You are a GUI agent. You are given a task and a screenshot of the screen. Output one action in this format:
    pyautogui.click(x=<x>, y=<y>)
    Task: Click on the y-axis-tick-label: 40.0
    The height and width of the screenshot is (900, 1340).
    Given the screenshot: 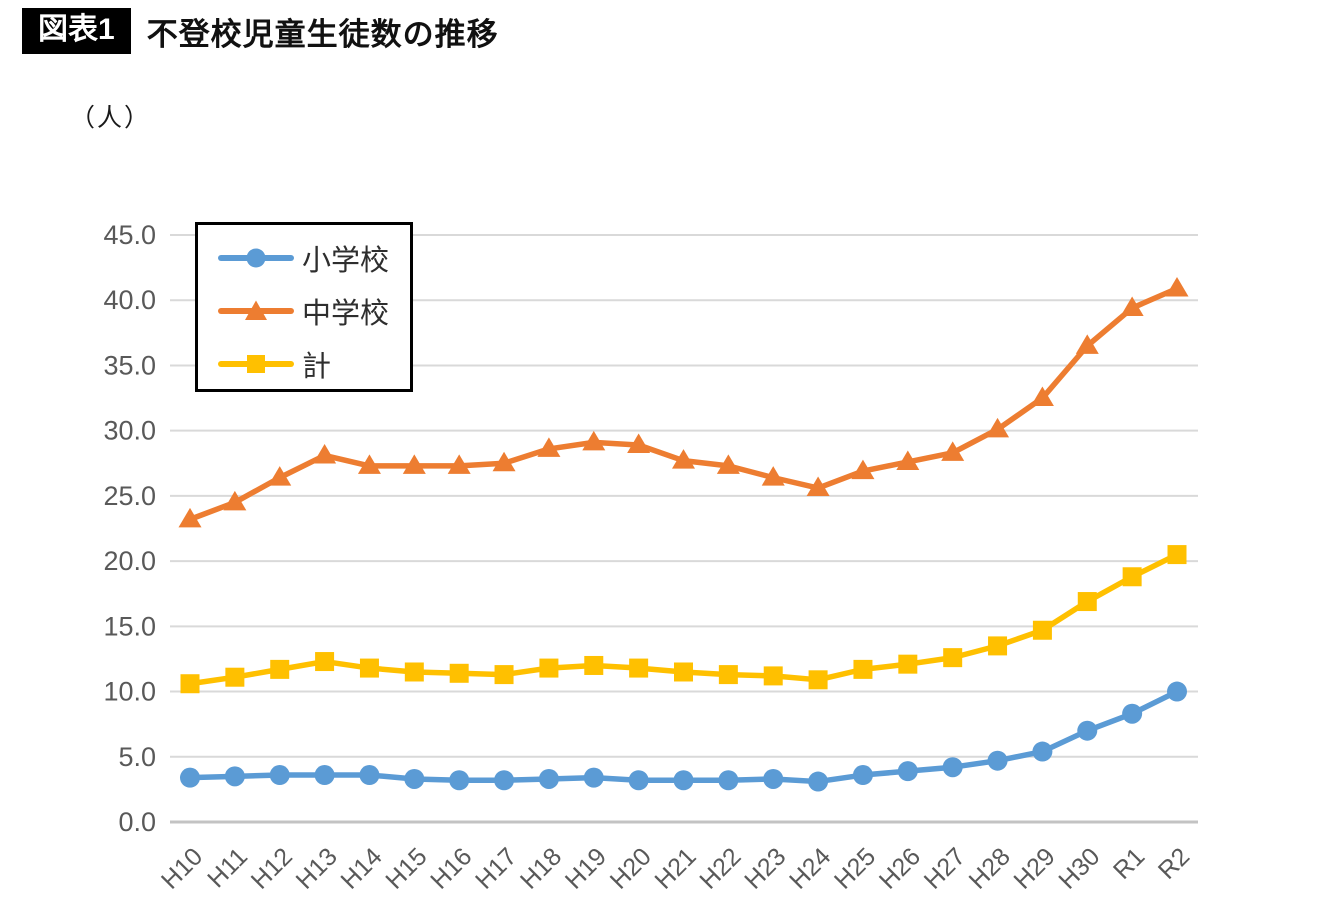 What is the action you would take?
    pyautogui.click(x=129, y=300)
    